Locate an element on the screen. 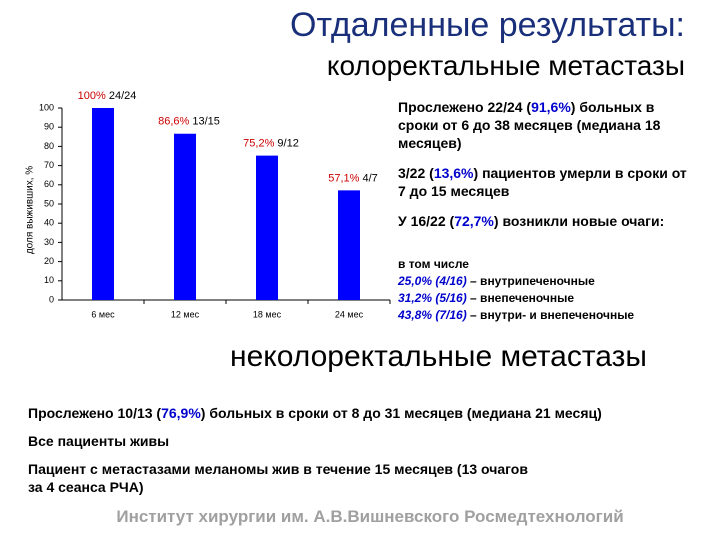 This screenshot has height=540, width=720. section-title: неколоректальные метастазы is located at coordinates (438, 356).